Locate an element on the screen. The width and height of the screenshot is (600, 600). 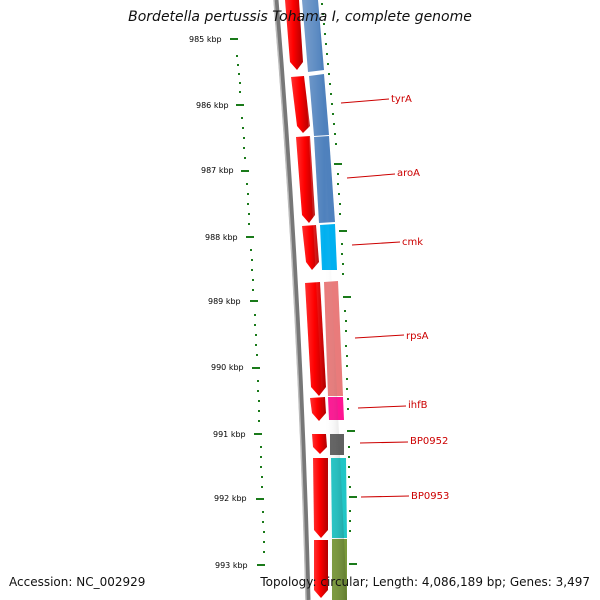
backbone-track is located at coordinates (292, 300).